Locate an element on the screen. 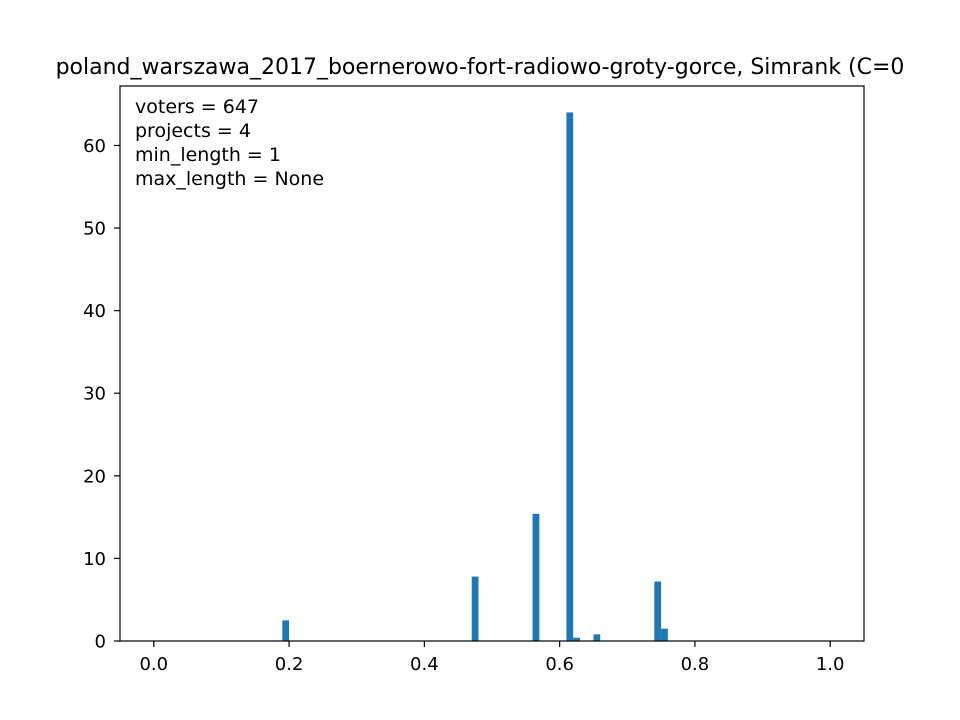 The height and width of the screenshot is (720, 960). y-tick-label: 10 is located at coordinates (94, 559).